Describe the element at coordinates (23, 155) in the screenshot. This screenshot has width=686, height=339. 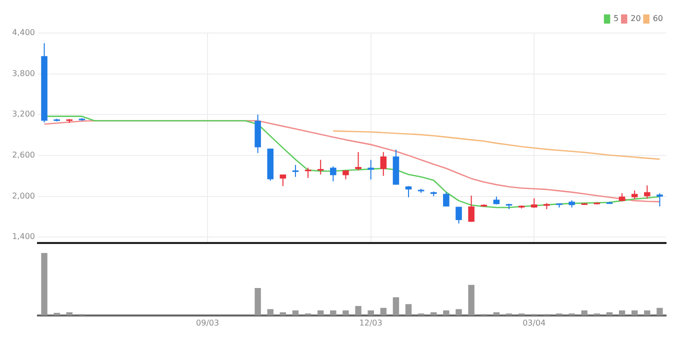
I see `y-tick-label: 2,600` at that location.